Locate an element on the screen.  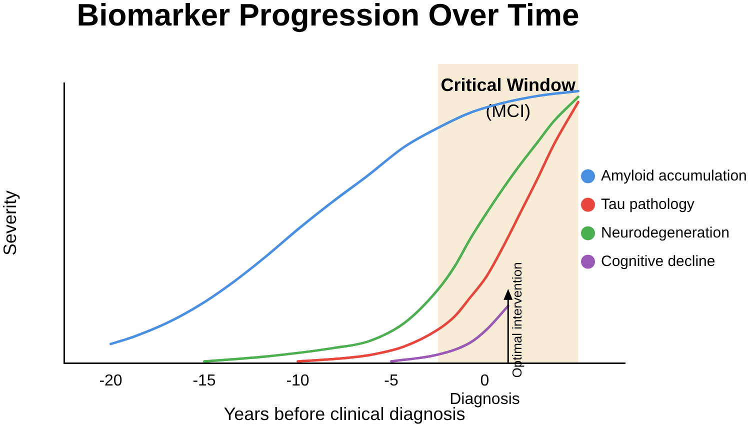
x-tick-label: -15 is located at coordinates (204, 381).